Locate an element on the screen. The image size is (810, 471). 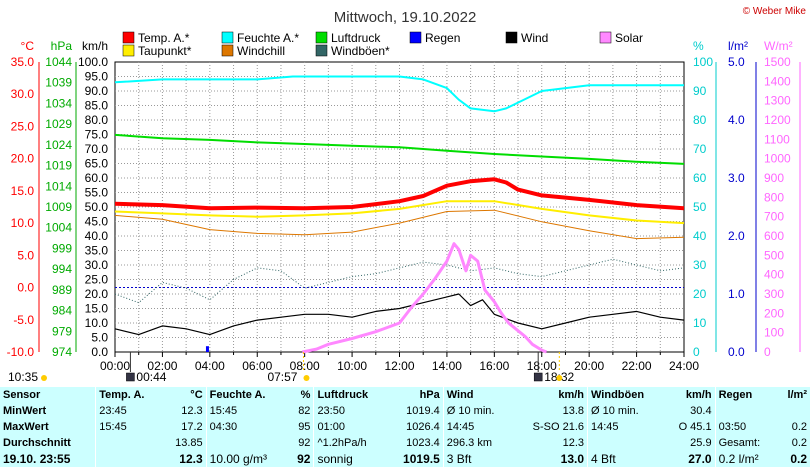
stats-cell: 3 Bft is located at coordinates (478, 459).